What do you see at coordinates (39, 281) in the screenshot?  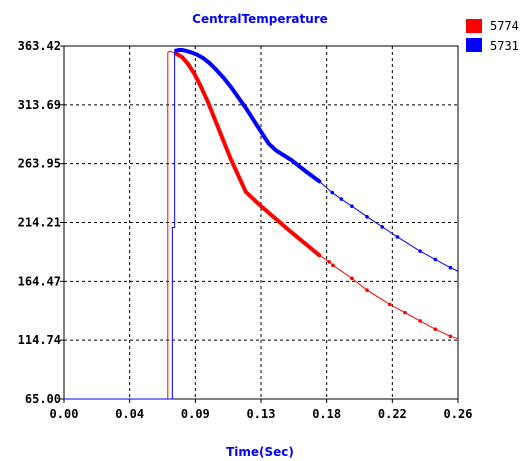 I see `y-tick-label: 164.47` at bounding box center [39, 281].